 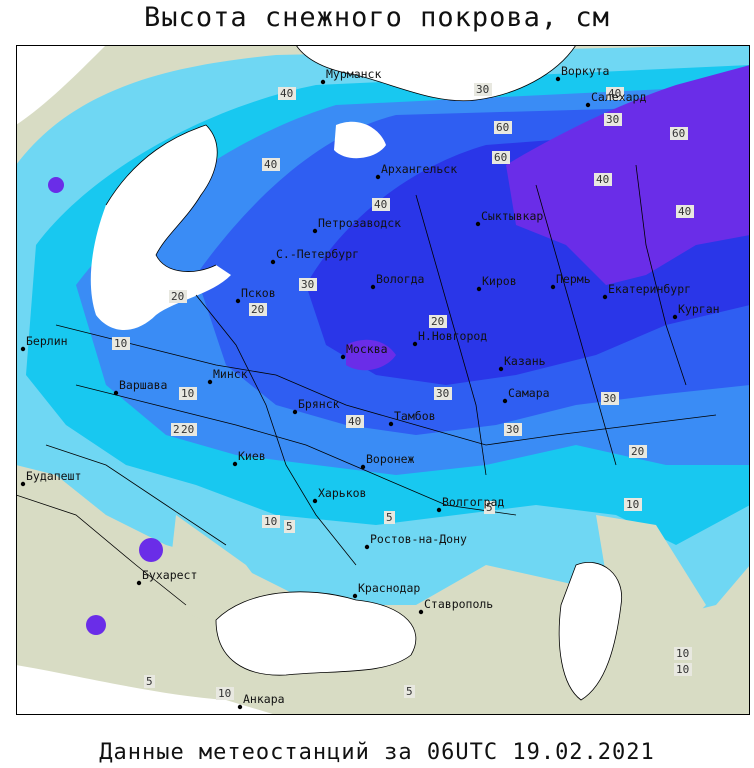 I want to click on city-marker: Курган, so click(x=696, y=311).